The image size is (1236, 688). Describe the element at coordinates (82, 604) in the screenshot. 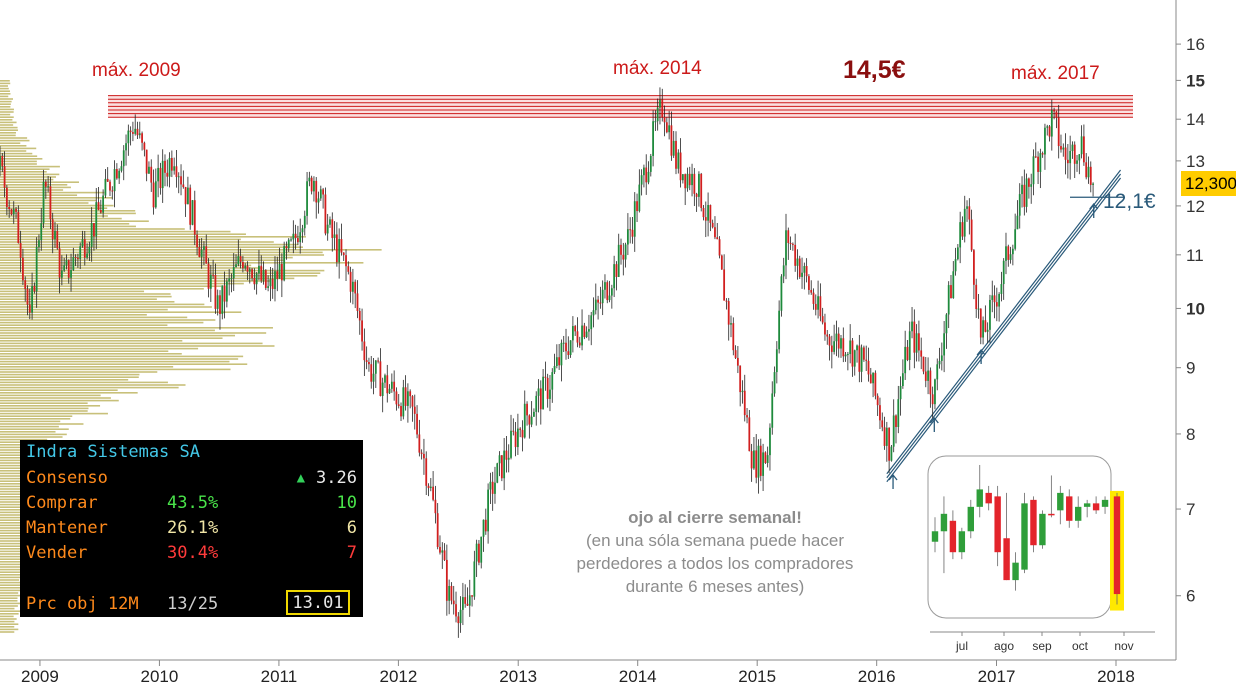

I see `target-label: Prc obj 12M` at that location.